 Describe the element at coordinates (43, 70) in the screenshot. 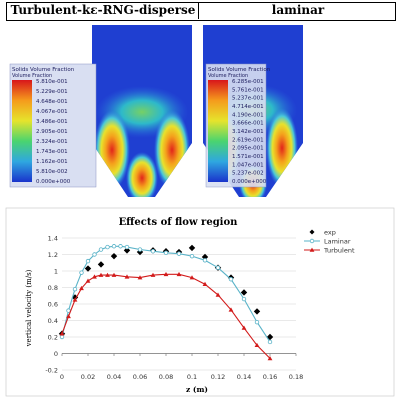

I see `left-legend-title: Solids Volume Fraction` at that location.